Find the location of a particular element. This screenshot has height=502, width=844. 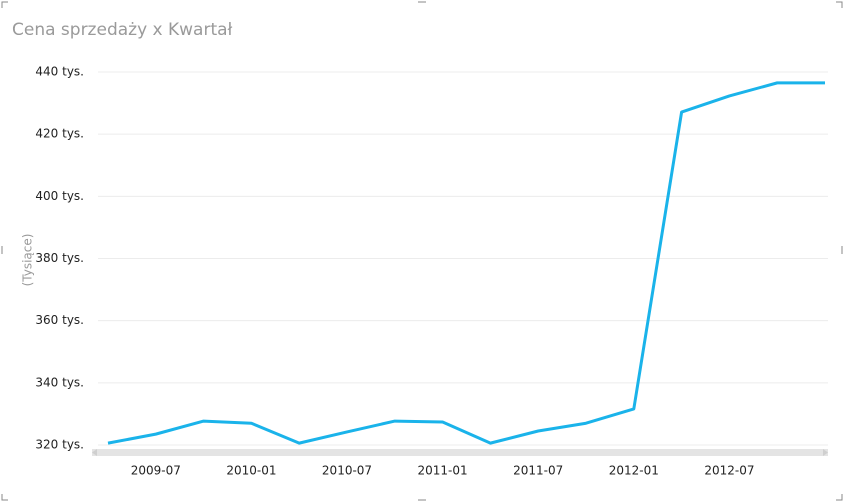

y-tick-label: 360 tys. is located at coordinates (59, 320).